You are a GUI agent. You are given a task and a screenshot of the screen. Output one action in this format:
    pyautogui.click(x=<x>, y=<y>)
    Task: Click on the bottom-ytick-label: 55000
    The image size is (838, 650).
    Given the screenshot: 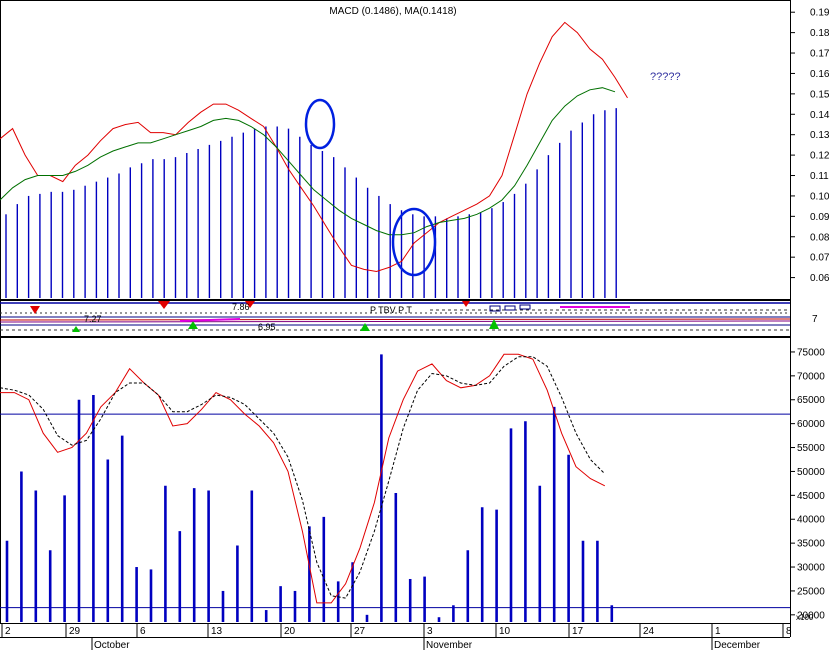 What is the action you would take?
    pyautogui.click(x=811, y=448)
    